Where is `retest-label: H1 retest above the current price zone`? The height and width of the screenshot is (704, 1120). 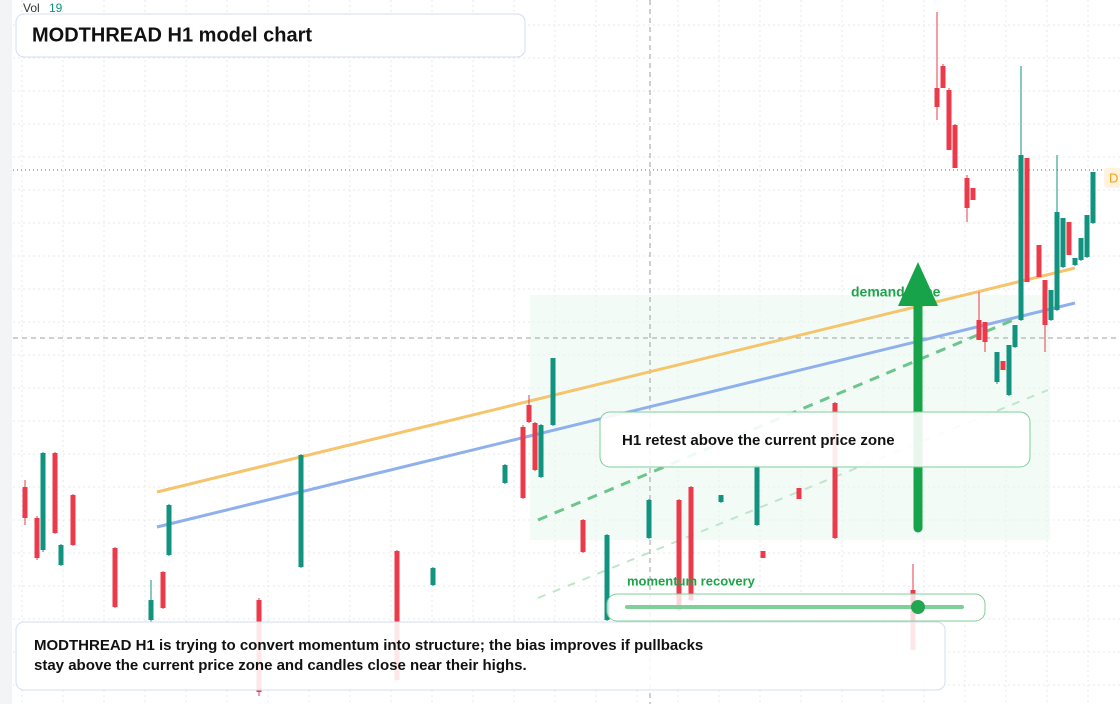 retest-label: H1 retest above the current price zone is located at coordinates (758, 440).